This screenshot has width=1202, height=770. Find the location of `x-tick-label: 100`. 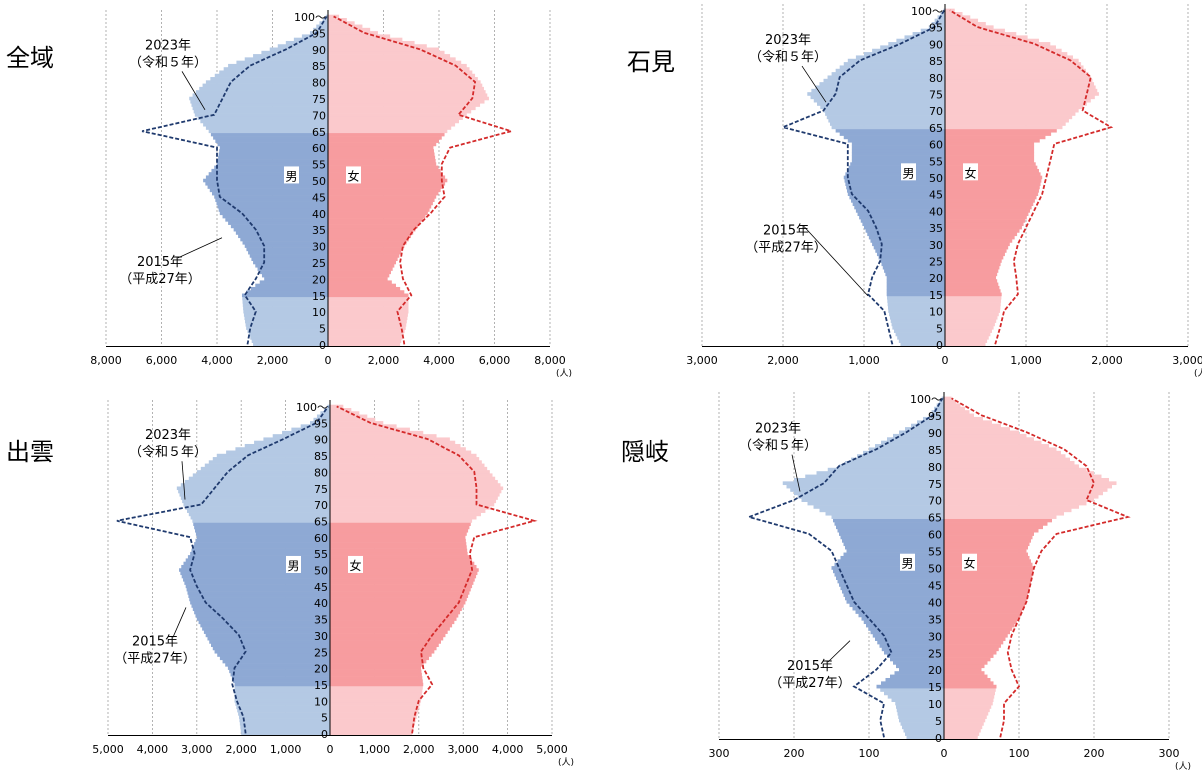

x-tick-label: 100 is located at coordinates (869, 753).